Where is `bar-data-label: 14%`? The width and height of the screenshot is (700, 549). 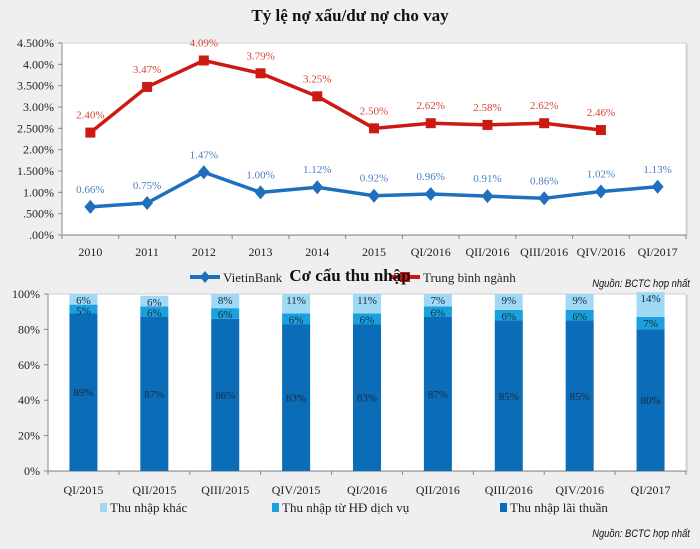
bar-data-label: 14% is located at coordinates (650, 299).